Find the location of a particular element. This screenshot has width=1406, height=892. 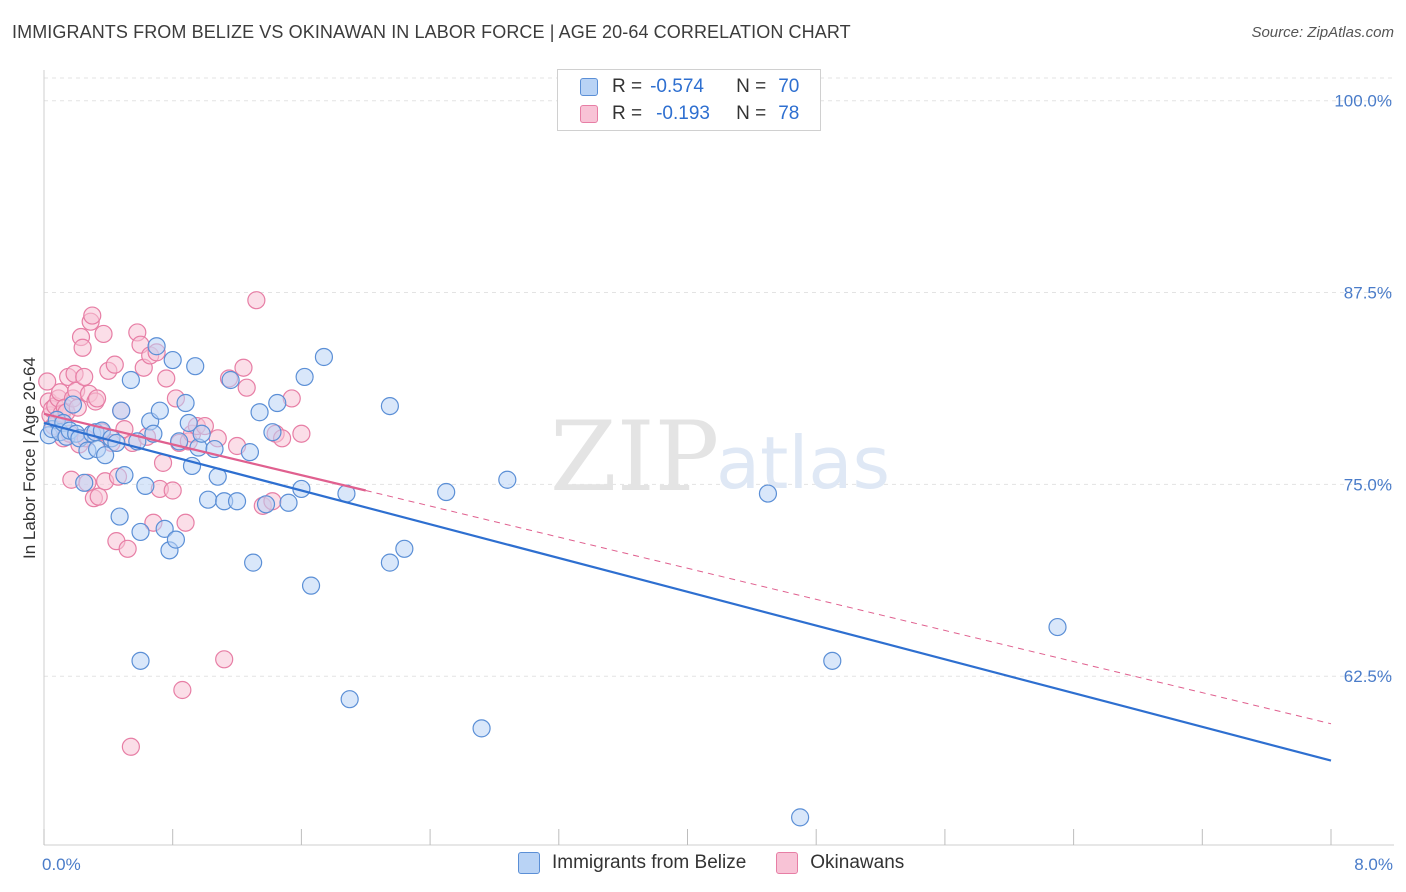

x-tick-labels: 0.0% 8.0% is located at coordinates (717, 864).